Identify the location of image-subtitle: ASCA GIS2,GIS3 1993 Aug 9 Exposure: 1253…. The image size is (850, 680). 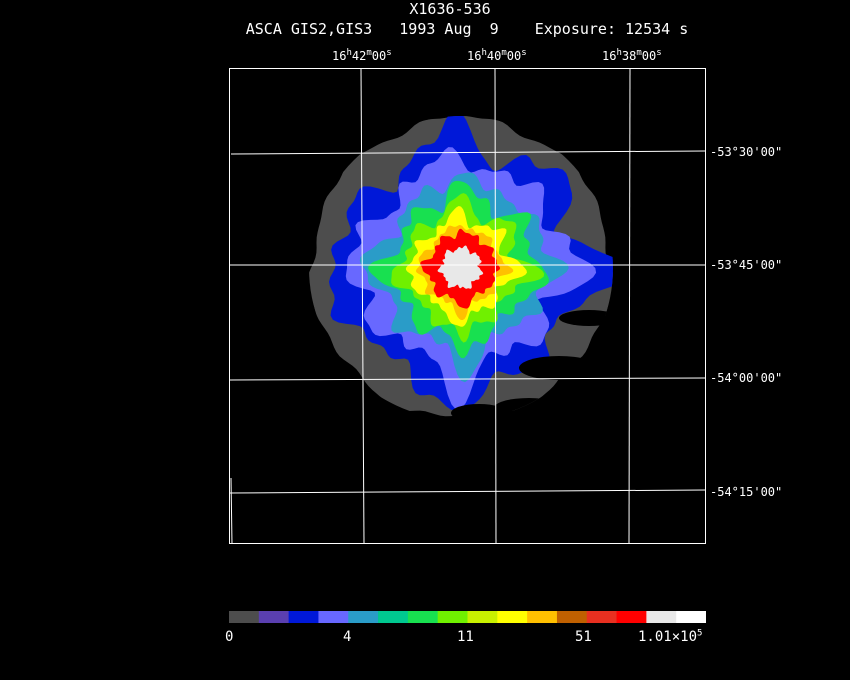
(467, 29).